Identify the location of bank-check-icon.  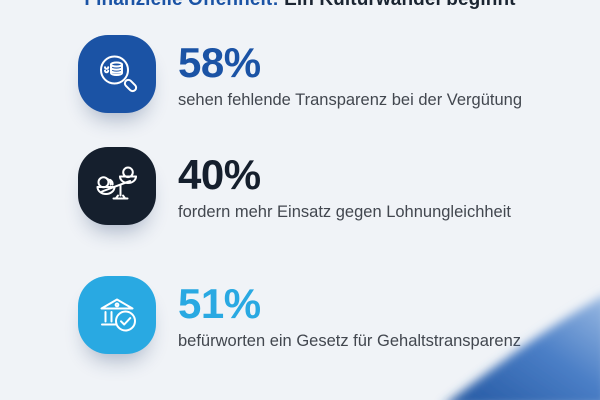
(117, 315).